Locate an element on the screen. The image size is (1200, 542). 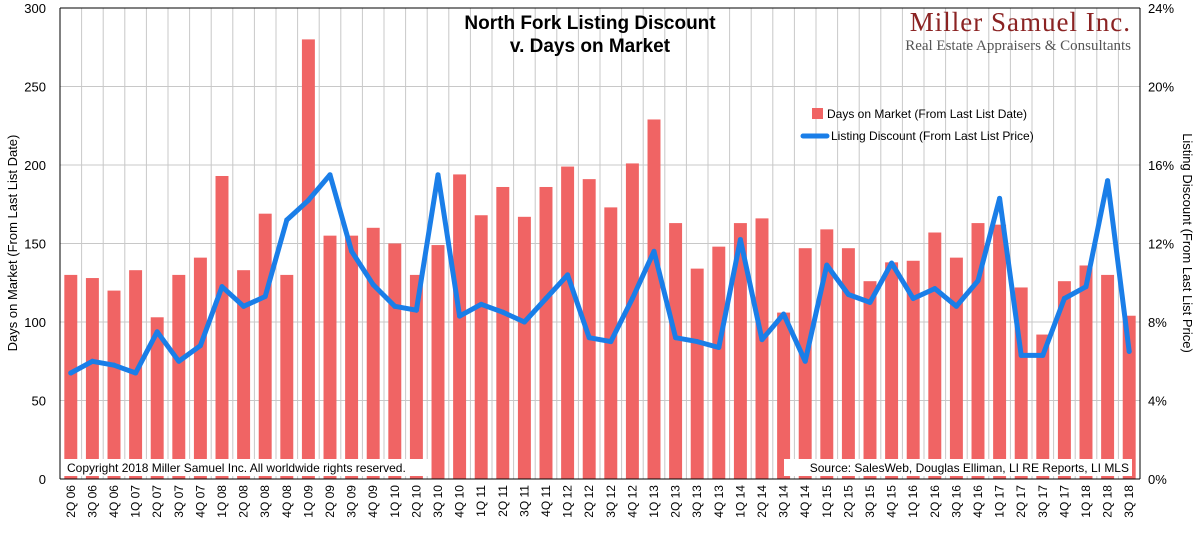
left-axis-ticks: 0 50 100 150 200 250 300 is located at coordinates (35, 244).